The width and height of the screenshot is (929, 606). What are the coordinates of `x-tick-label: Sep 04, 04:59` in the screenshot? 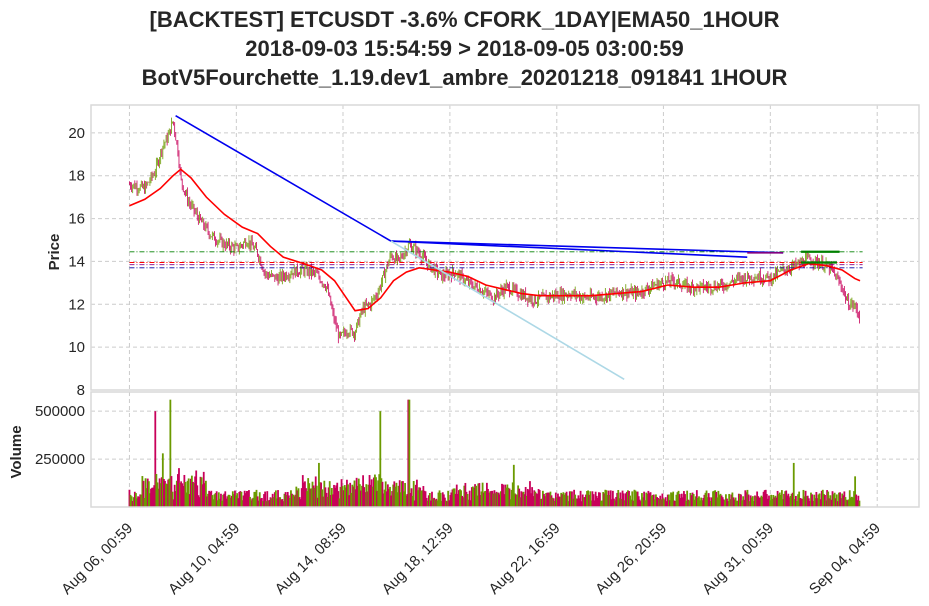 It's located at (845, 559).